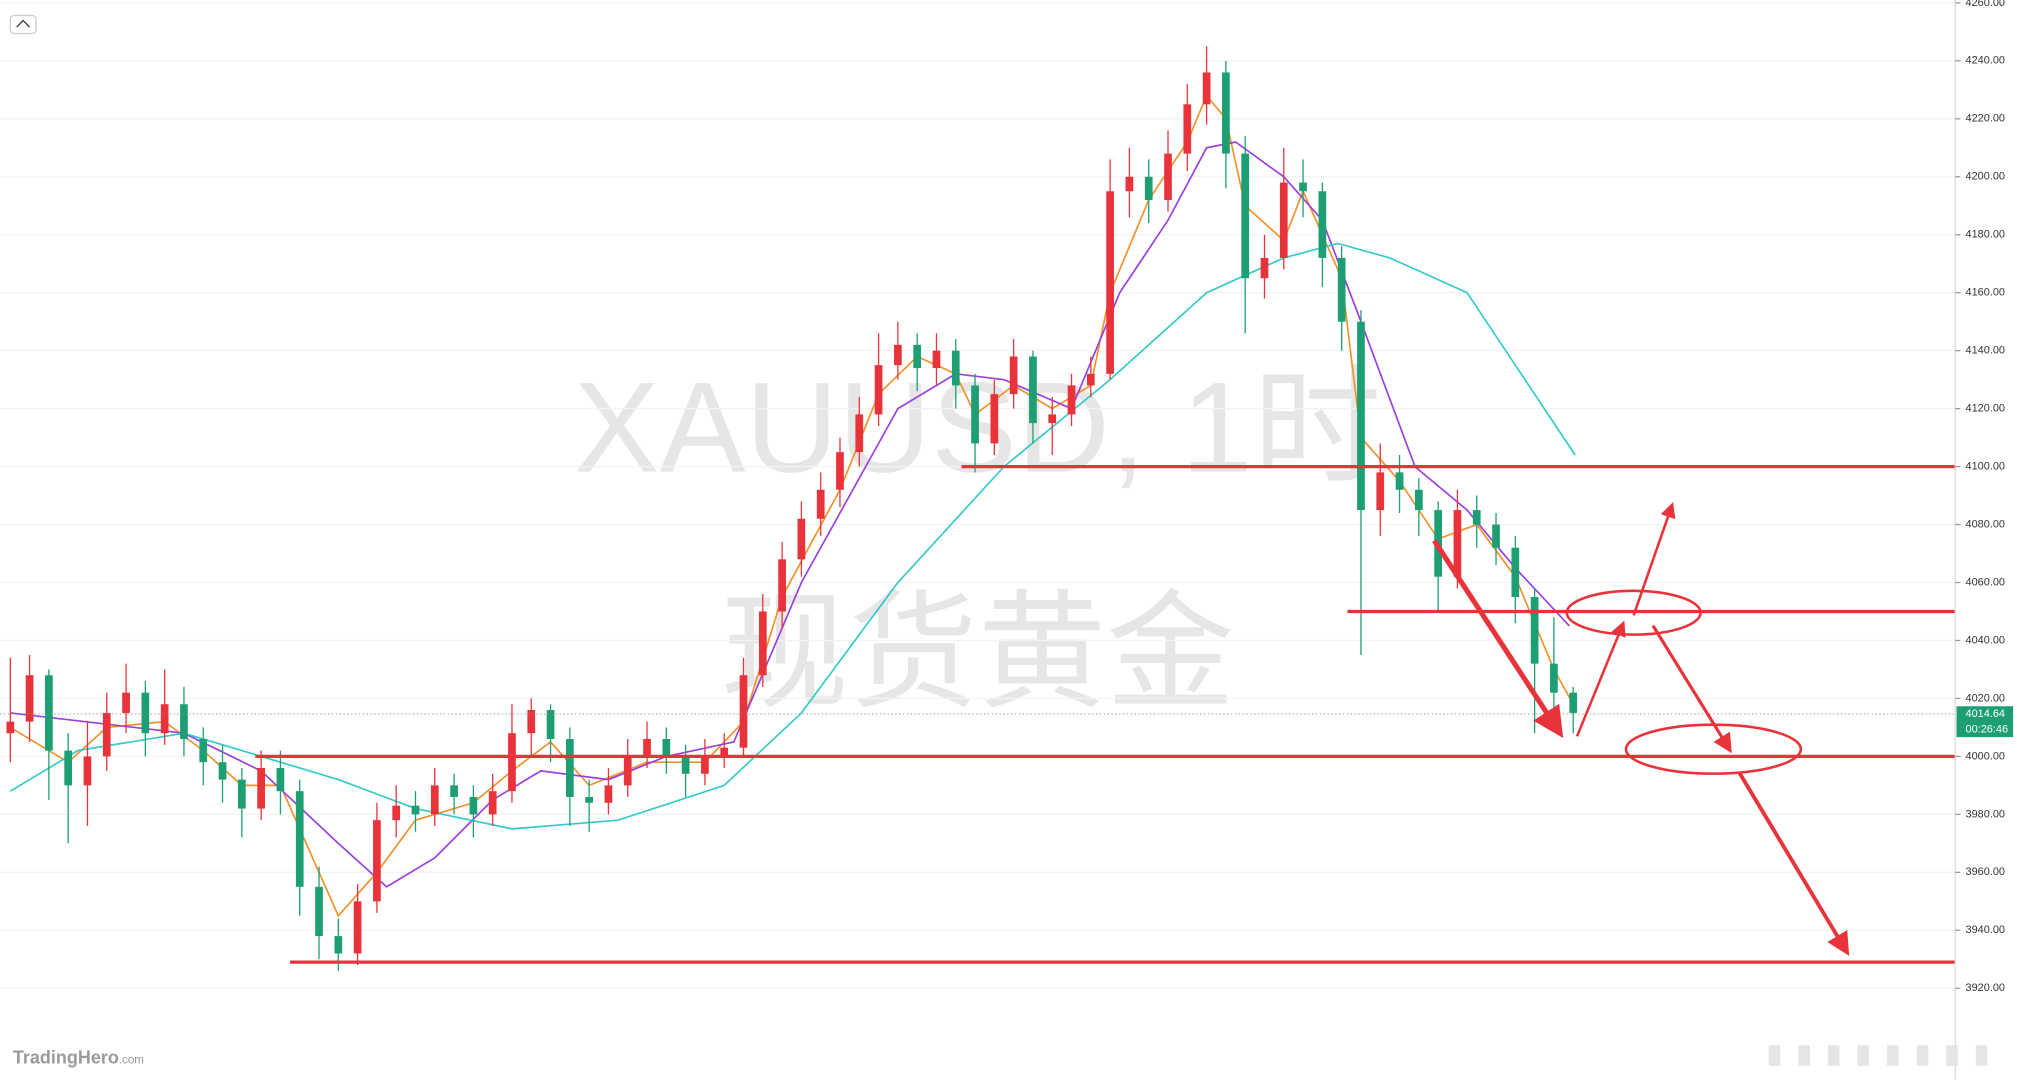 This screenshot has width=2017, height=1080. Describe the element at coordinates (1654, 559) in the screenshot. I see `arrow-up` at that location.